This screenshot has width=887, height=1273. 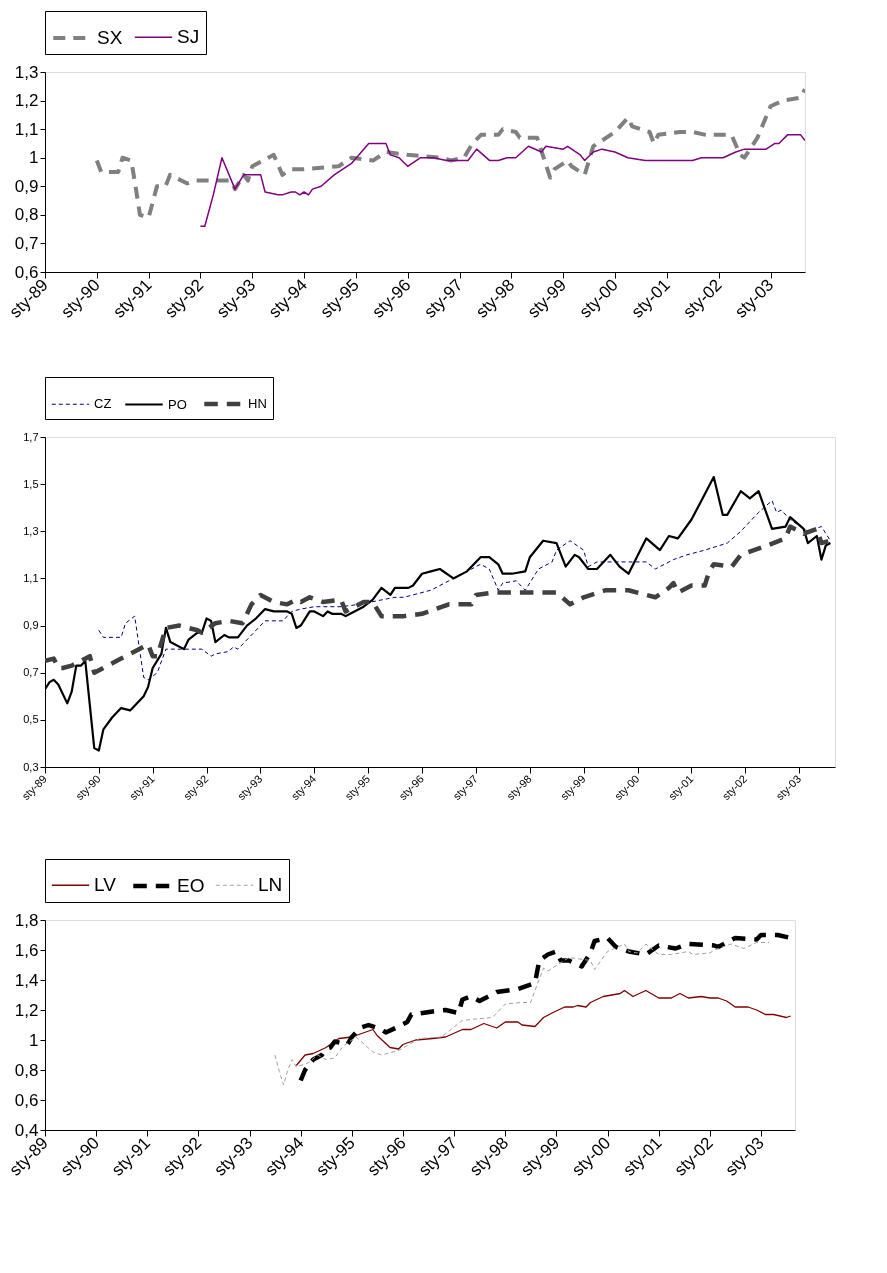 I want to click on y-tick-label: 0,5, so click(x=31, y=719).